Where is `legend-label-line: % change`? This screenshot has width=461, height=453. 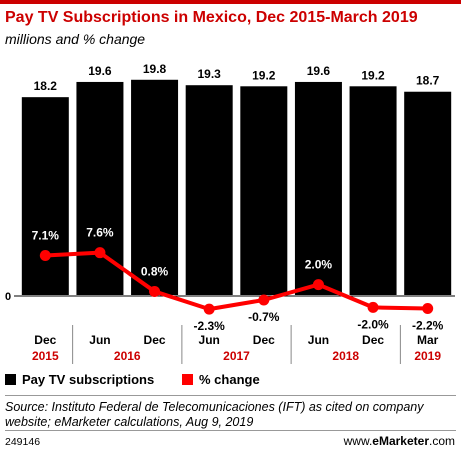 legend-label-line: % change is located at coordinates (229, 379).